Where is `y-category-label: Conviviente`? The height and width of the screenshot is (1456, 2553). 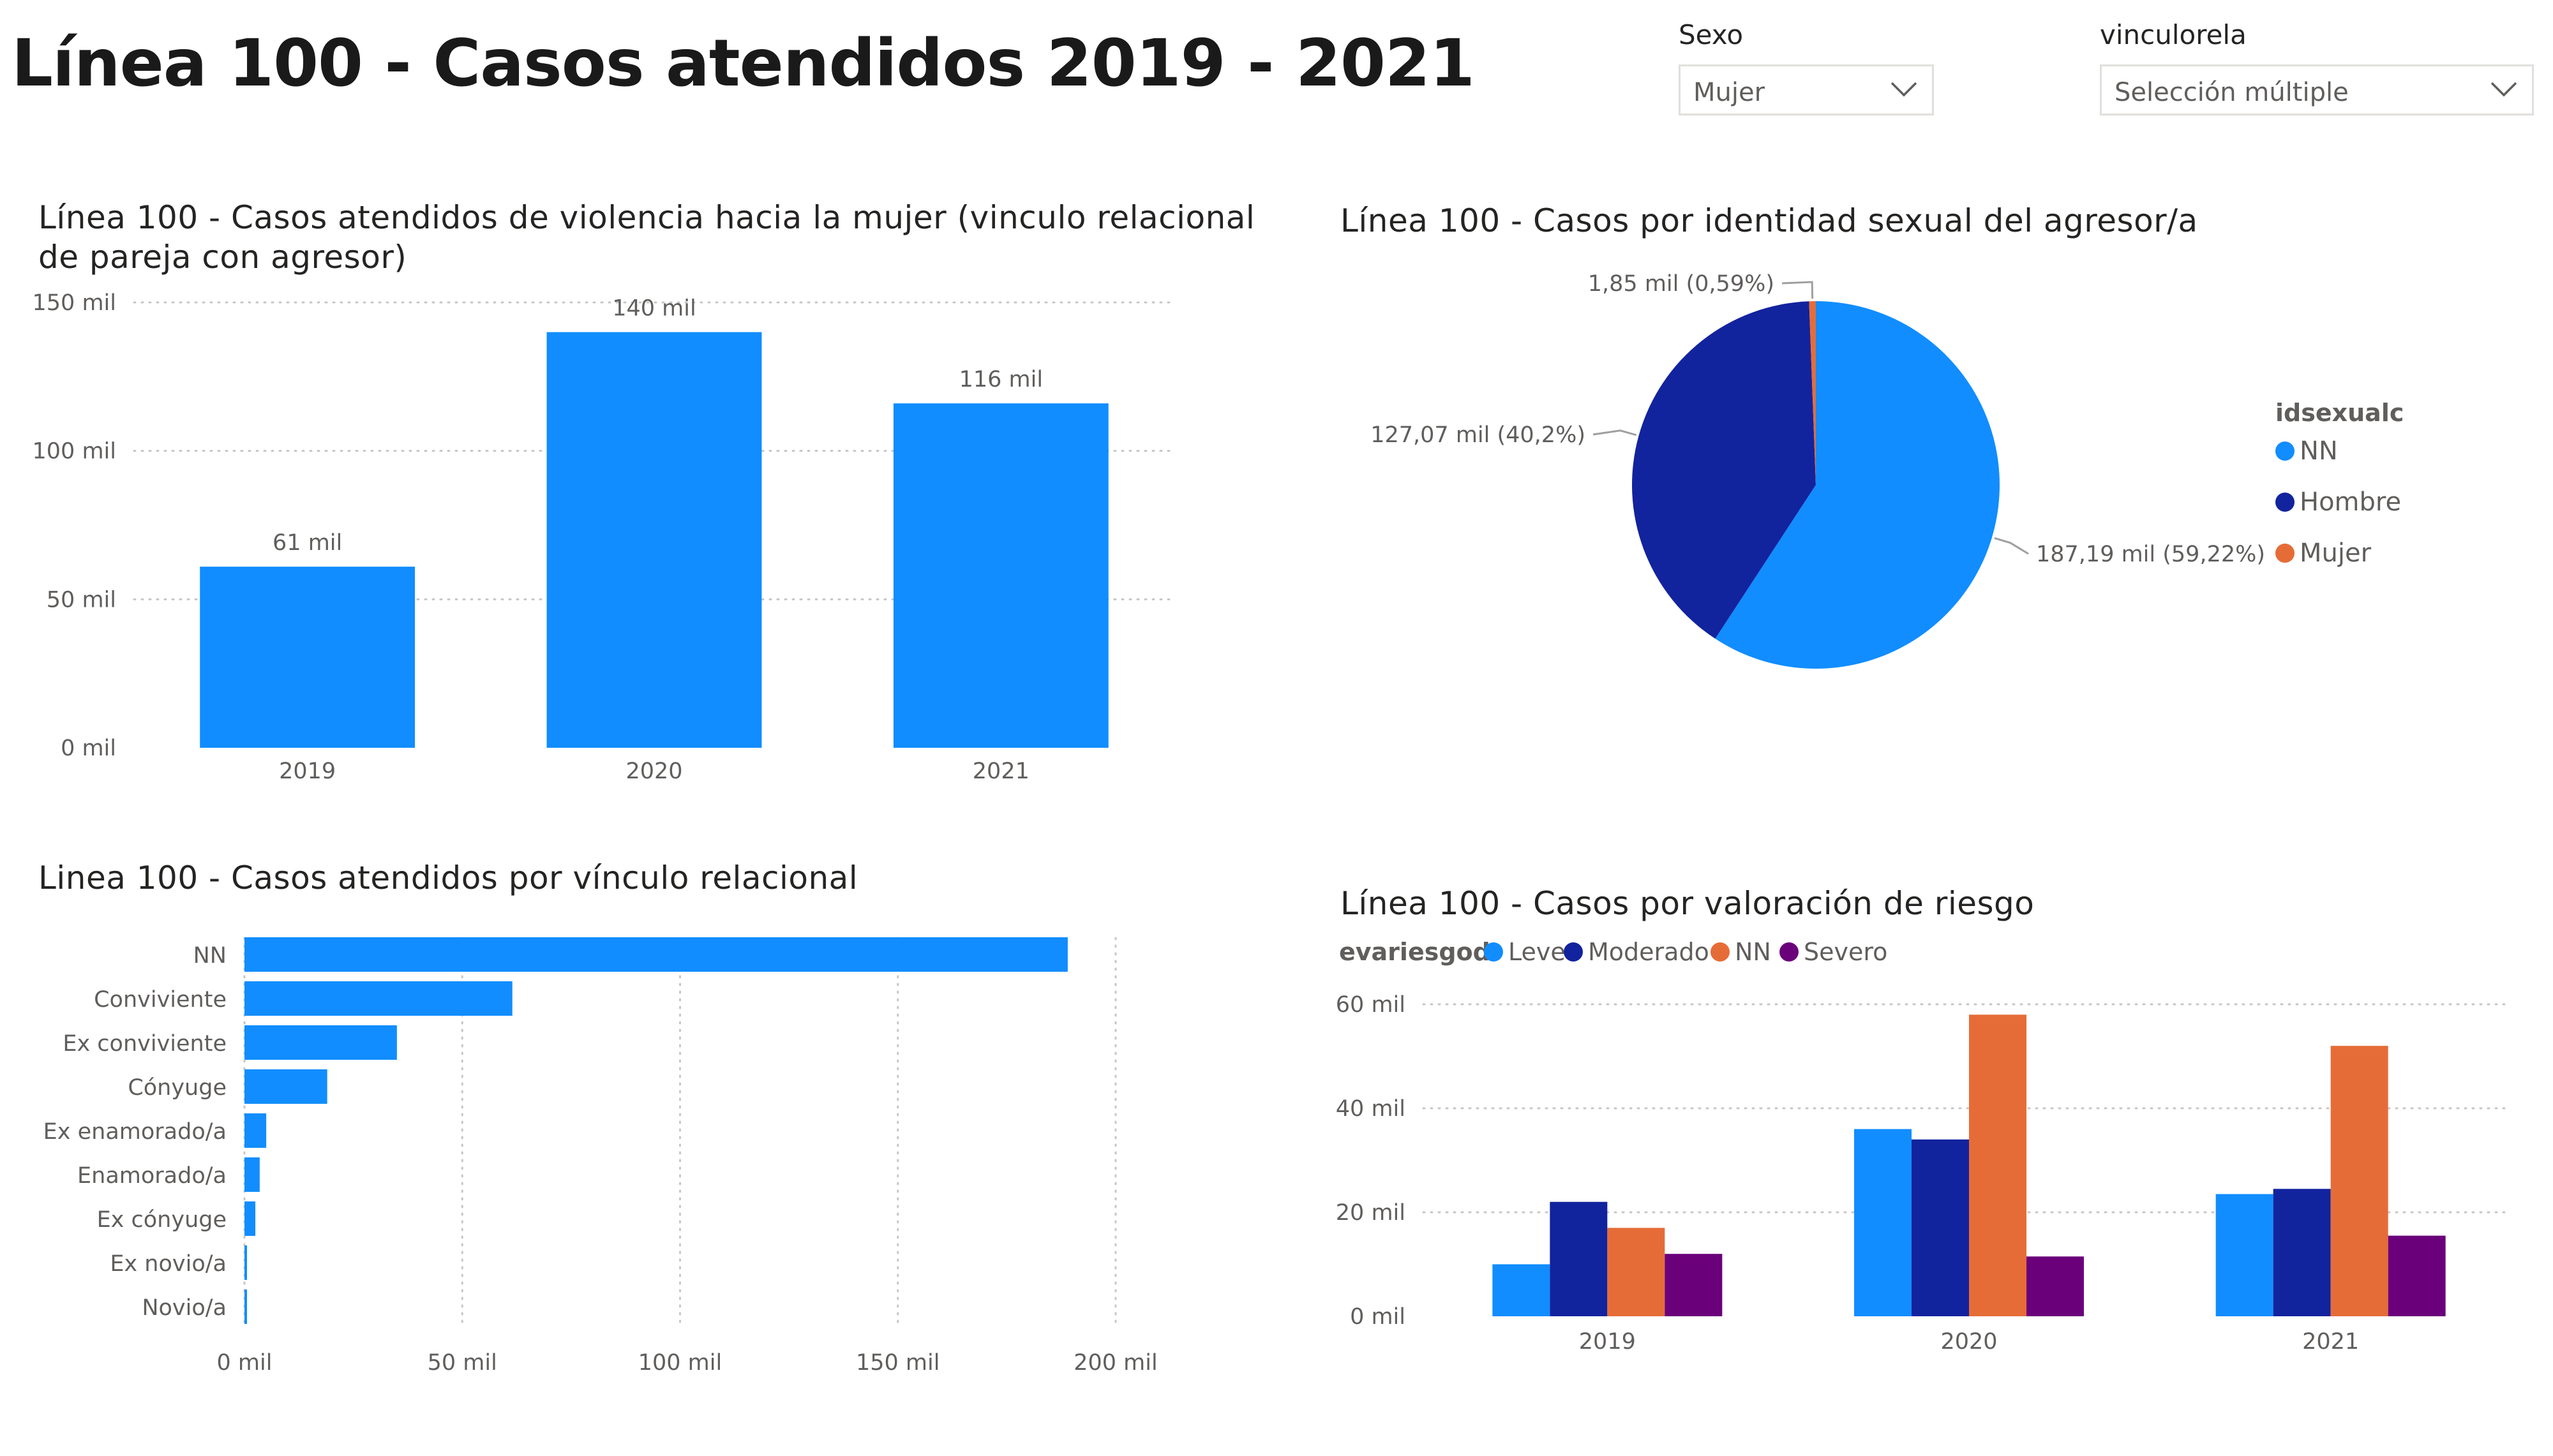 y-category-label: Conviviente is located at coordinates (160, 1000).